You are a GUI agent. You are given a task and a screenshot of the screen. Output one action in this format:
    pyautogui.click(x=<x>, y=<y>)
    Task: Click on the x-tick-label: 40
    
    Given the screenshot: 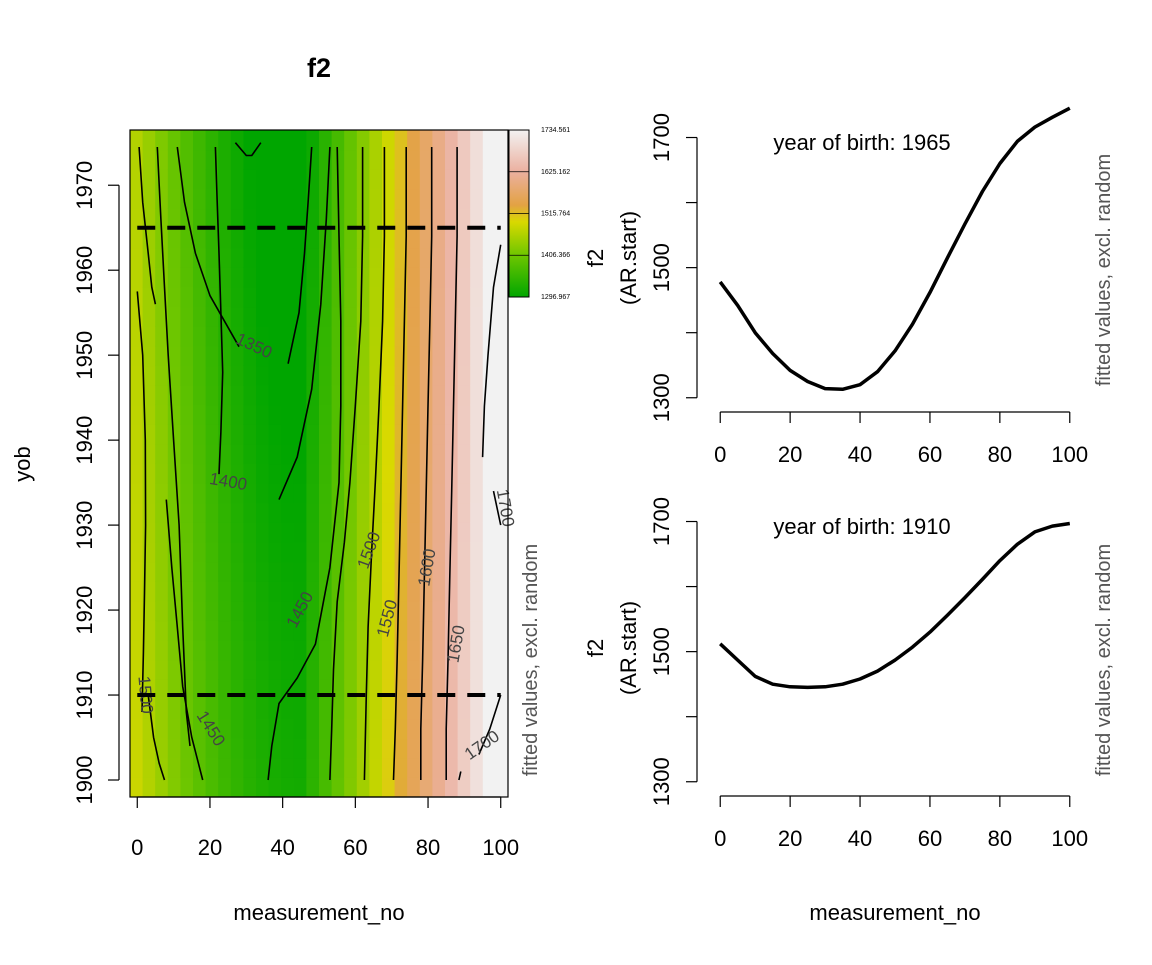 What is the action you would take?
    pyautogui.click(x=860, y=838)
    